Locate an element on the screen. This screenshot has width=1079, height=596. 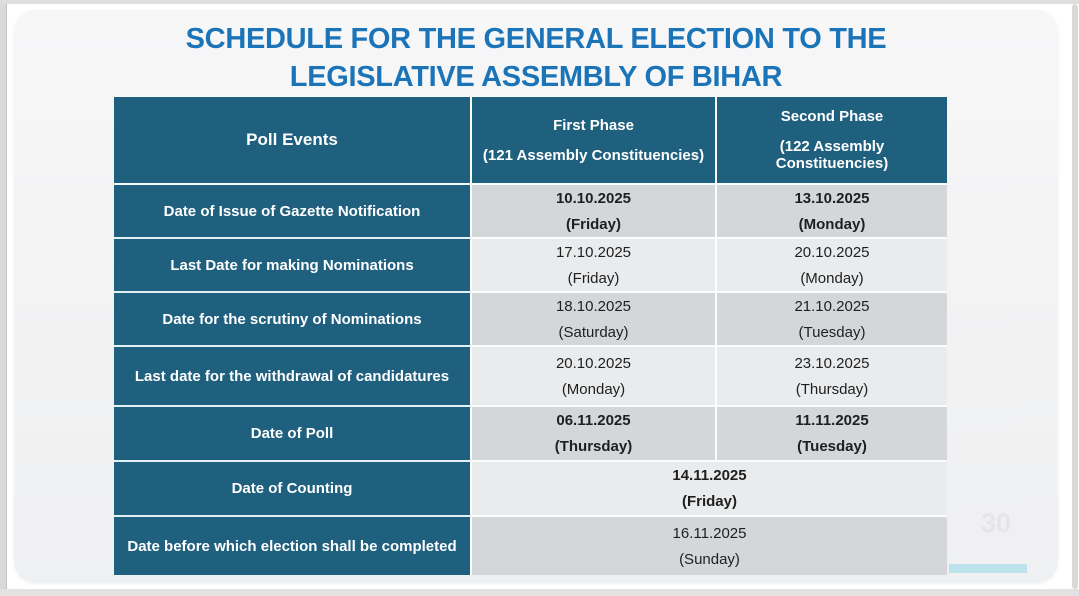
header-first-phase-title: First Phase is located at coordinates (593, 125).